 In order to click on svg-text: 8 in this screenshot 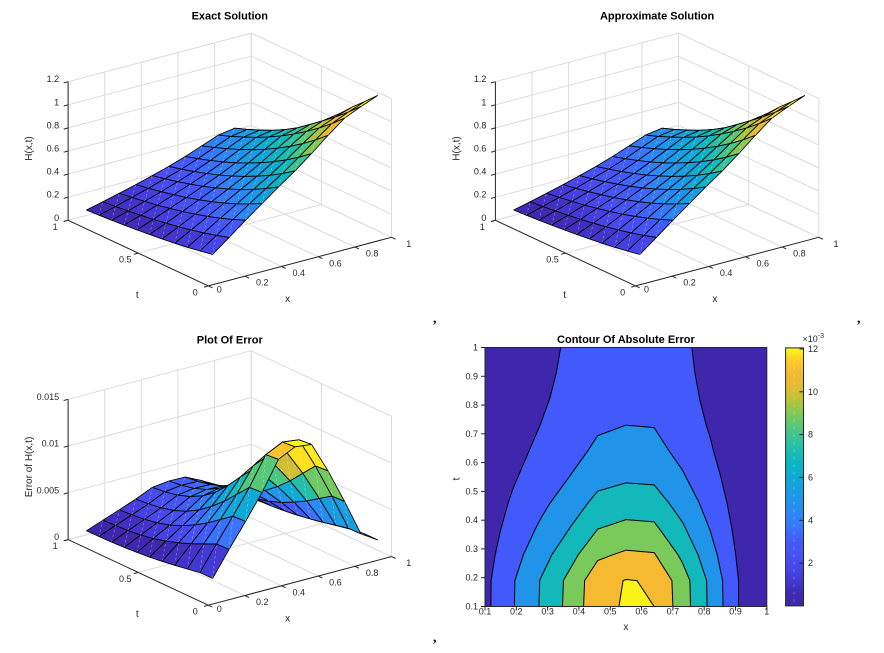, I will do `click(810, 435)`.